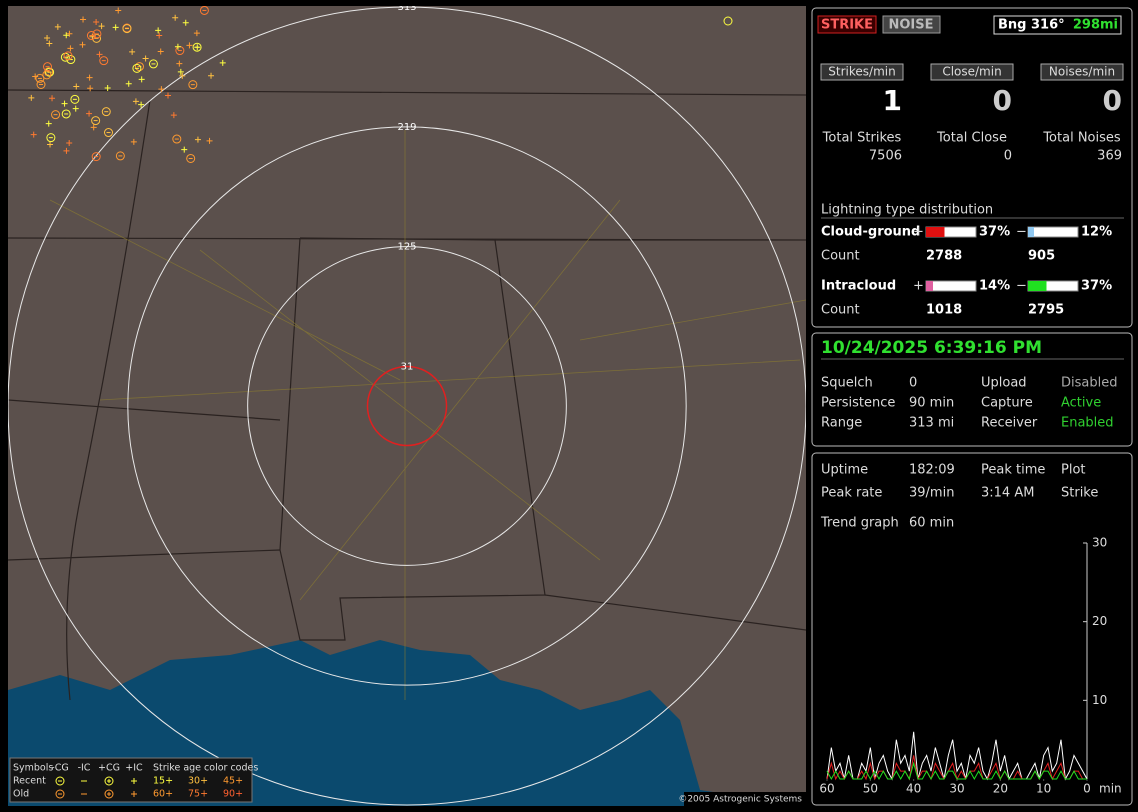 The height and width of the screenshot is (812, 1138). What do you see at coordinates (1037, 286) in the screenshot?
I see `bar` at bounding box center [1037, 286].